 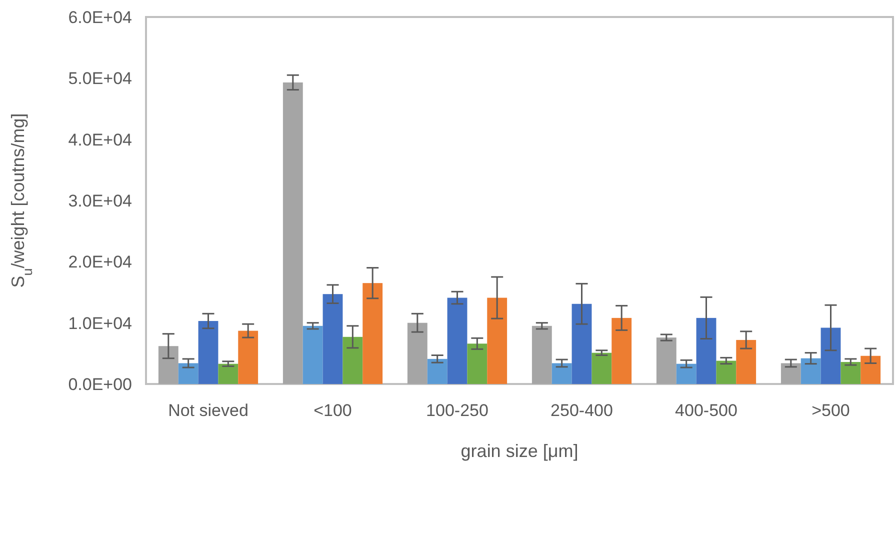 I want to click on y-tick-label: 6.0E+04, so click(x=100, y=17).